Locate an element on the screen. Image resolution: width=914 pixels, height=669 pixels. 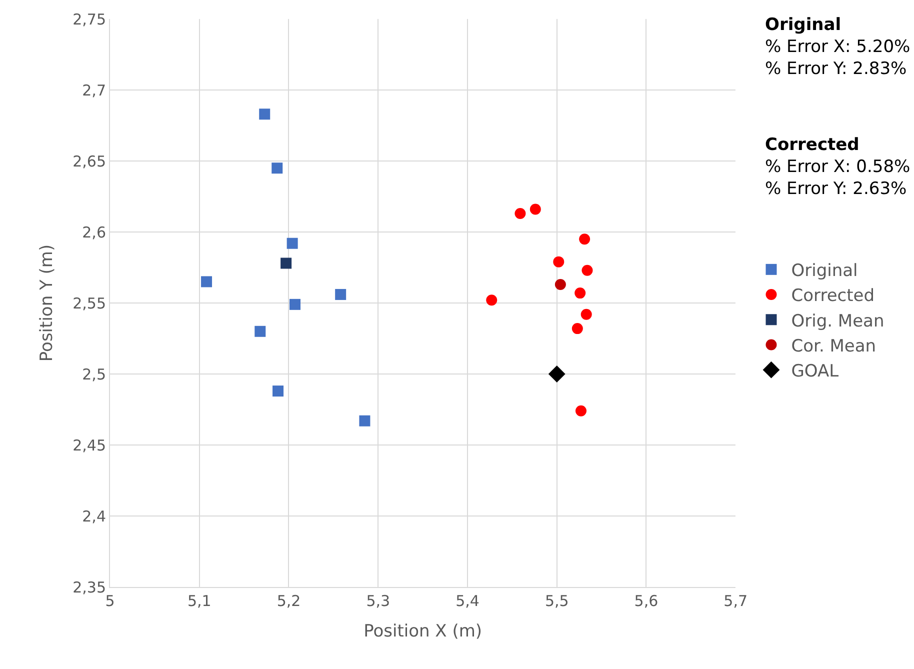
y-tick-label: 2,5 is located at coordinates (94, 374).